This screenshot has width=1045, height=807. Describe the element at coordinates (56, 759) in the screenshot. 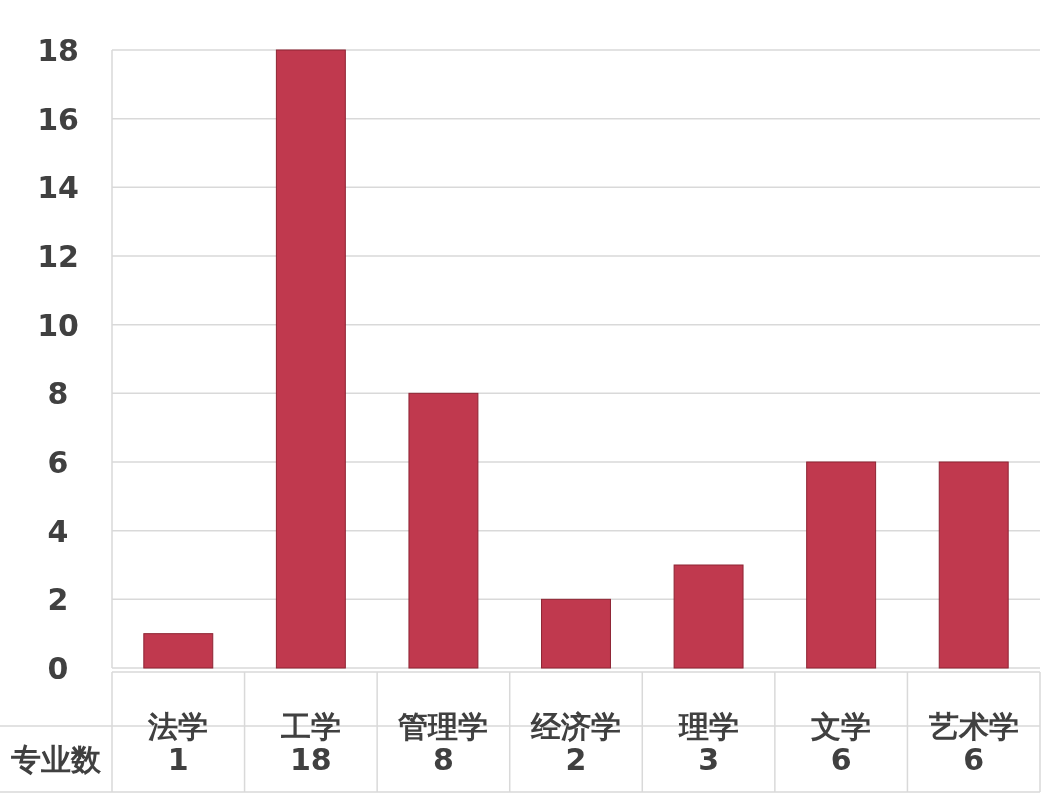

I see `text: 专业数` at that location.